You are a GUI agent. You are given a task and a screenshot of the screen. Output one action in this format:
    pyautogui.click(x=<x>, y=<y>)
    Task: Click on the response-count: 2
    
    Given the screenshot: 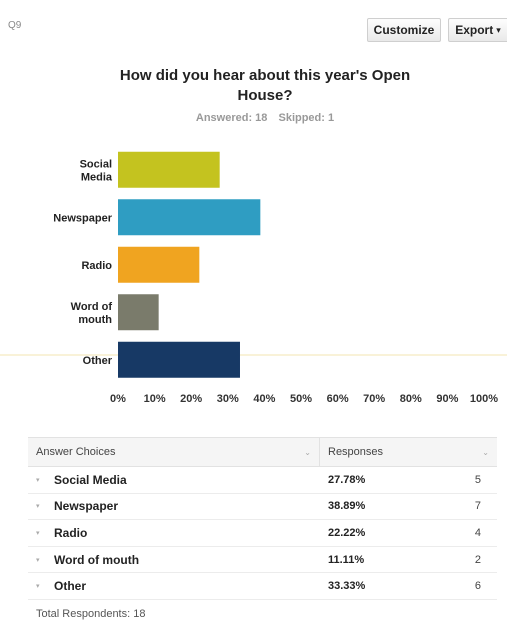 What is the action you would take?
    pyautogui.click(x=477, y=559)
    